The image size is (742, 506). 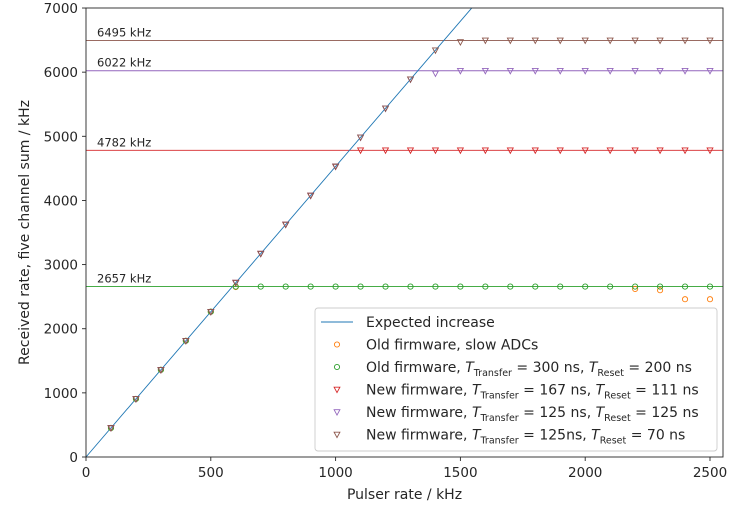 What do you see at coordinates (61, 394) in the screenshot?
I see `y-tick-label-1: 1000` at bounding box center [61, 394].